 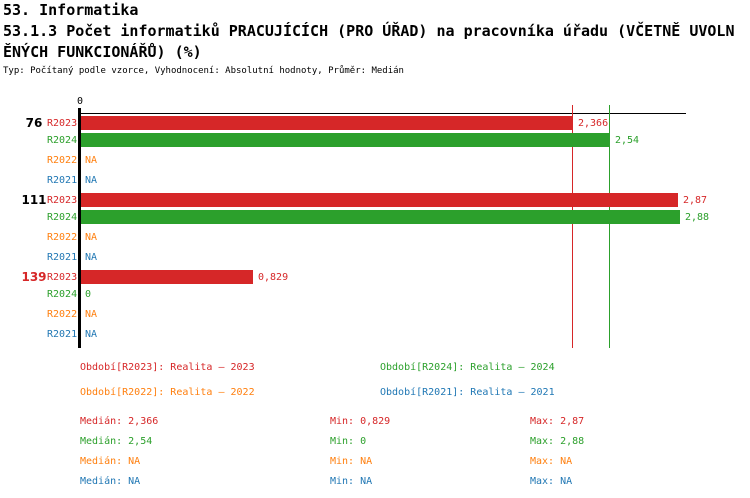 I want to click on legend-item: Období[R2024]: Realita – 2024, so click(x=467, y=367).